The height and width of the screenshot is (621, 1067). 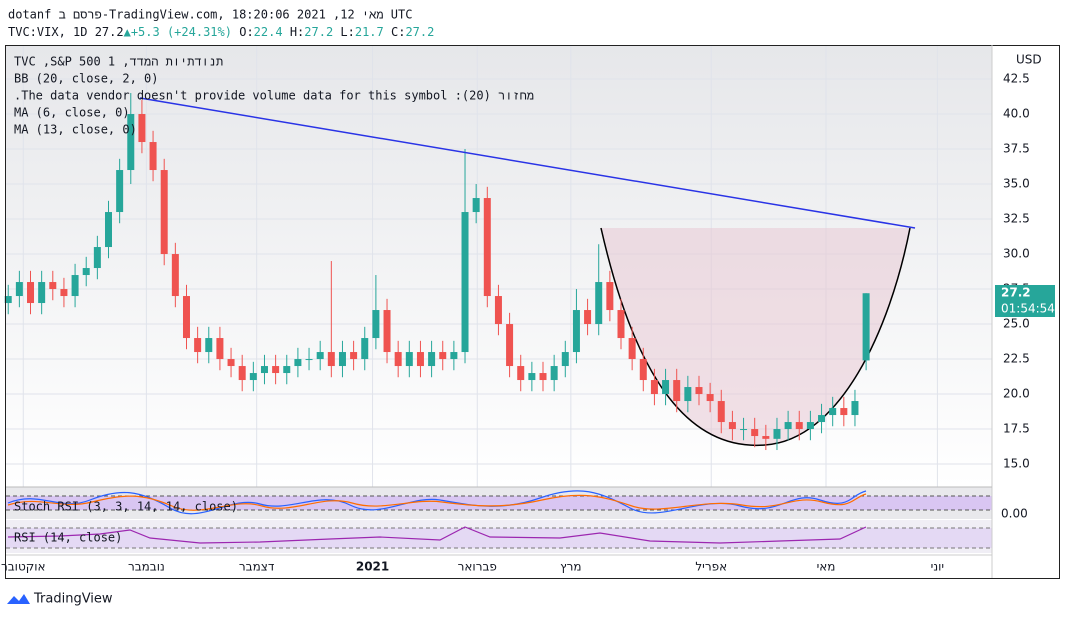 I want to click on symbol: TVC:VIX, 1D 27.2, so click(x=66, y=32).